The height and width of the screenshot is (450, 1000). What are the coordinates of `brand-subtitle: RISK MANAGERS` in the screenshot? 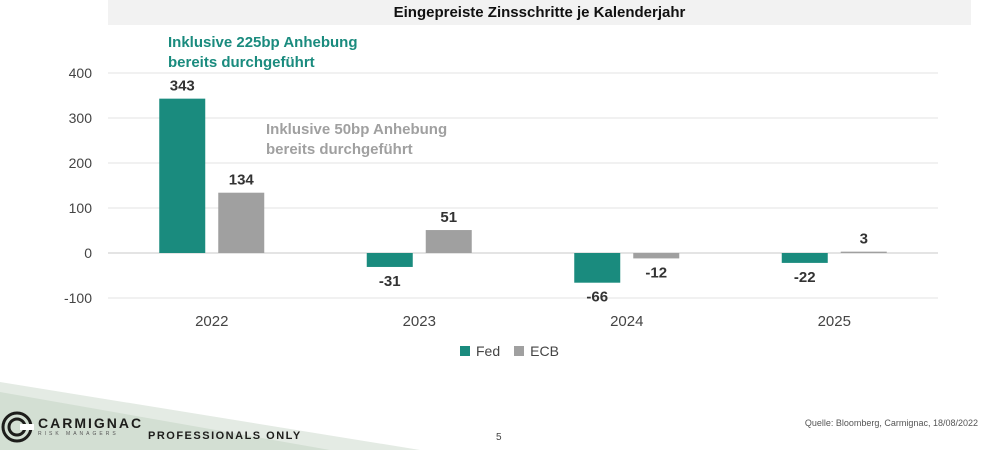 It's located at (78, 434).